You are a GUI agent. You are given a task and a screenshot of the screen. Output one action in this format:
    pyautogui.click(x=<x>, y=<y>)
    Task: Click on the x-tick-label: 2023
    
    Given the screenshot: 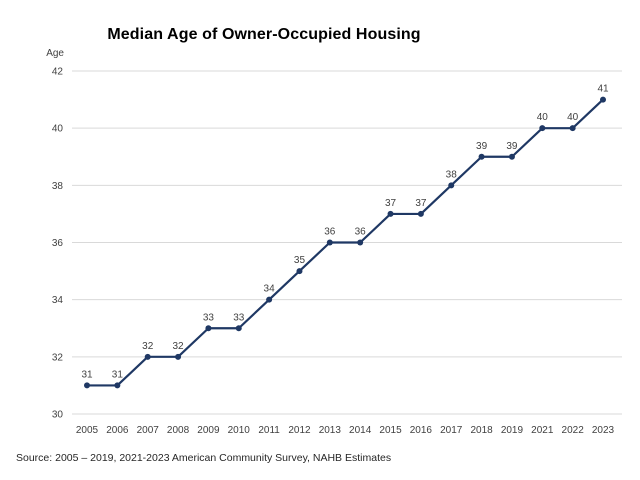 What is the action you would take?
    pyautogui.click(x=603, y=430)
    